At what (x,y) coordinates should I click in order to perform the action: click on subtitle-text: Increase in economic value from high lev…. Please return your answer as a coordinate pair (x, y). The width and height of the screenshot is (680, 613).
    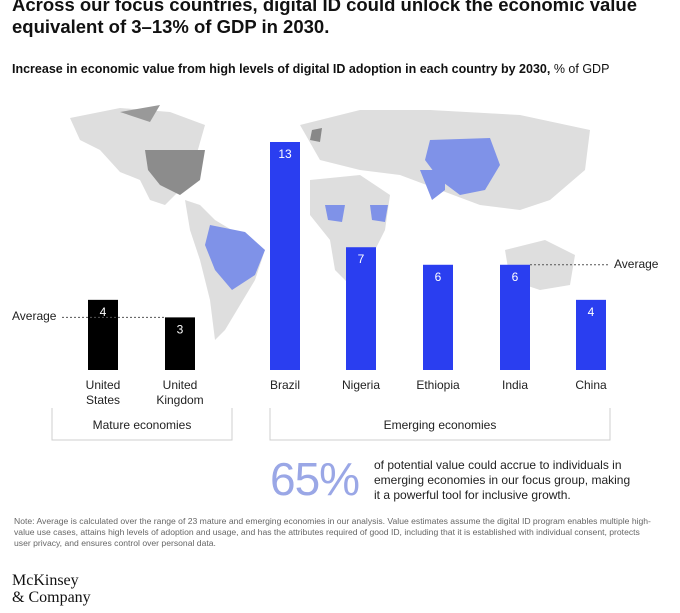
    Looking at the image, I should click on (281, 69).